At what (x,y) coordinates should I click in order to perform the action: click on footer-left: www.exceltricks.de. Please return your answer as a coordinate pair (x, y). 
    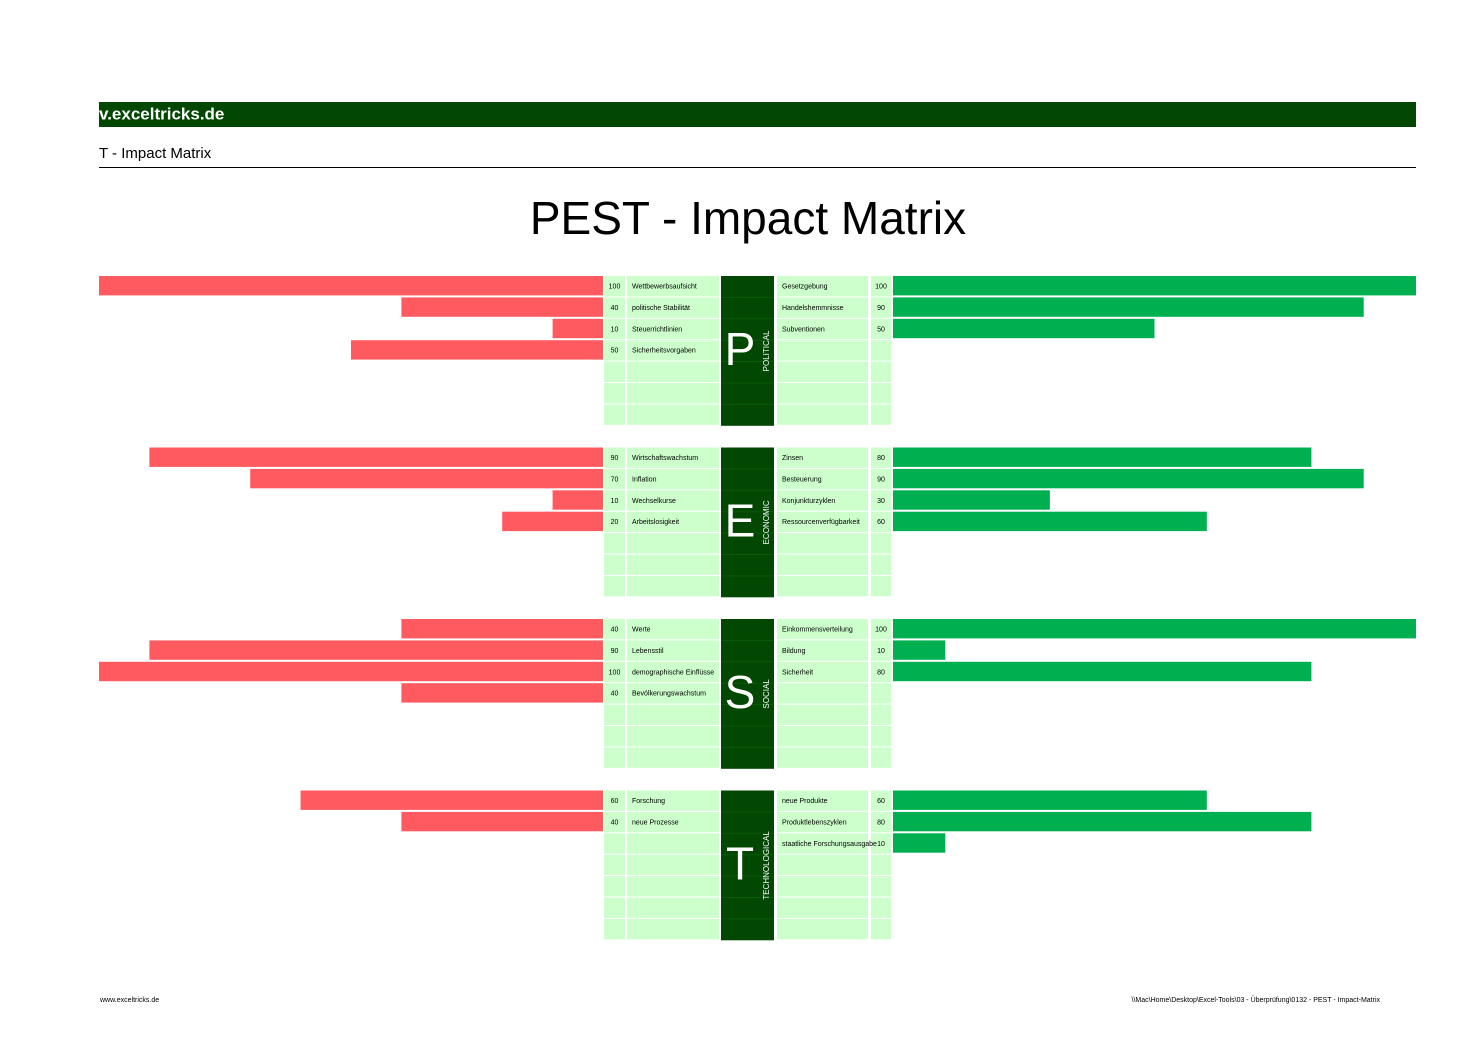
    Looking at the image, I should click on (129, 1000).